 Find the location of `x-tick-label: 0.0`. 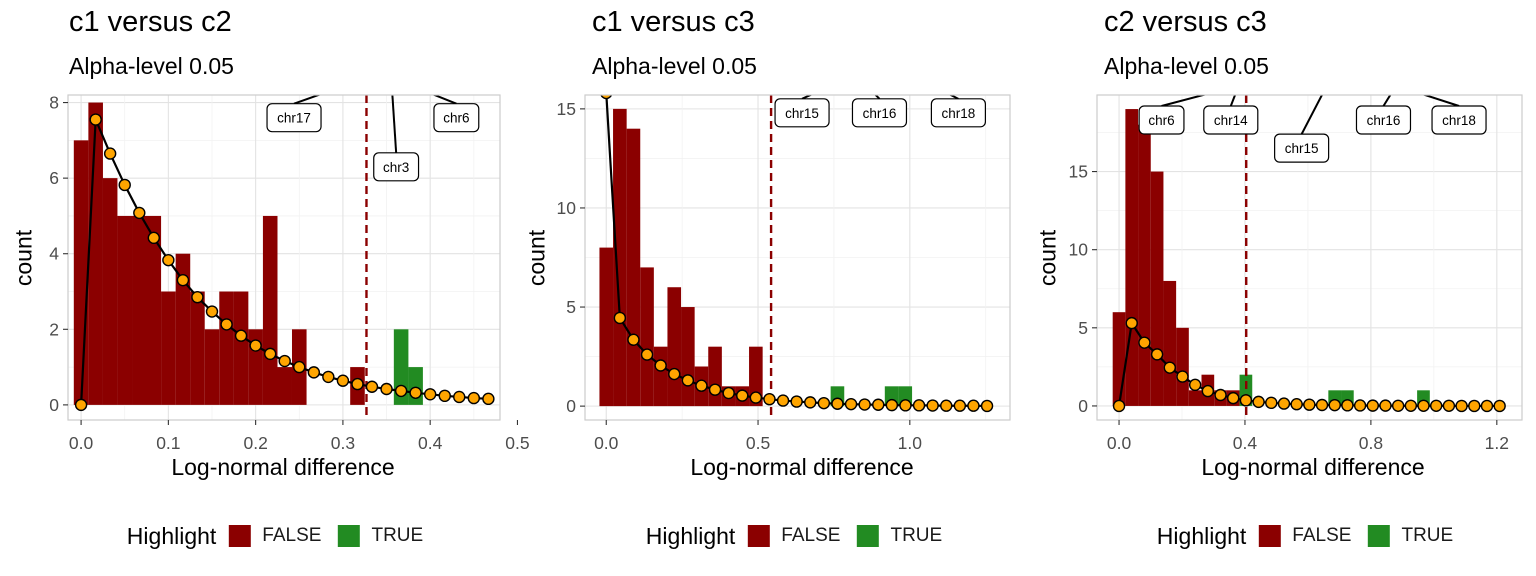

x-tick-label: 0.0 is located at coordinates (606, 443).